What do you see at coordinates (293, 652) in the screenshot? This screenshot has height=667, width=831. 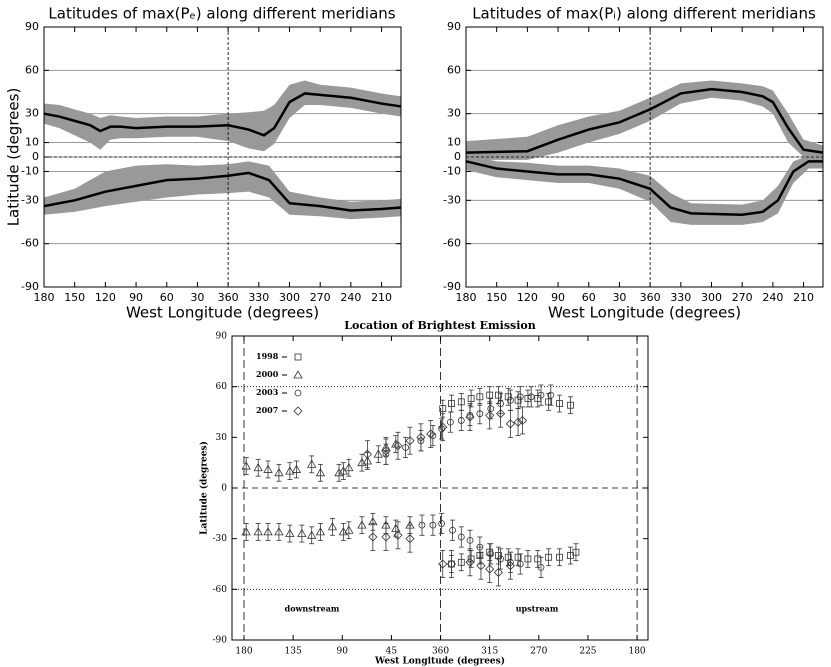 I see `x-tick-label: 135` at bounding box center [293, 652].